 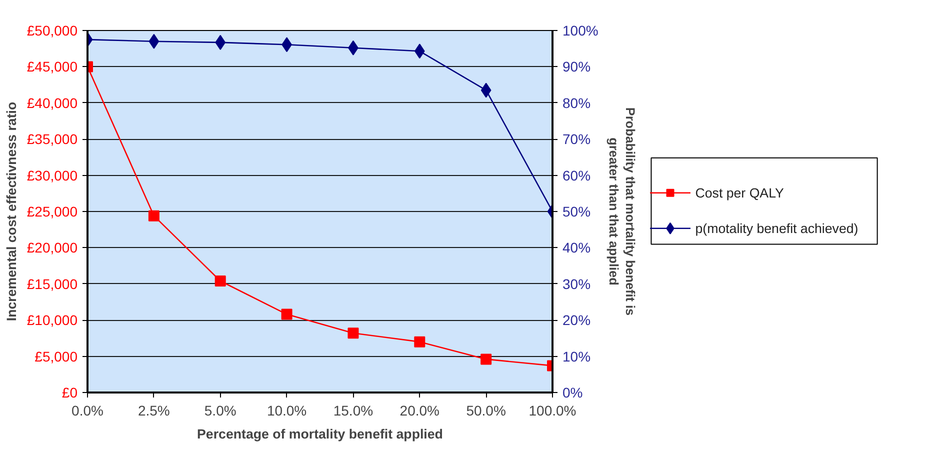 I want to click on y-tick-label: £15,000, so click(x=52, y=284).